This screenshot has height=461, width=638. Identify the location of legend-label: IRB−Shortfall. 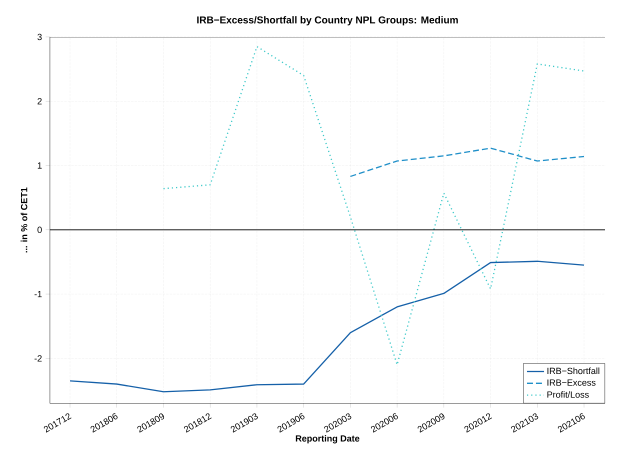
(574, 370).